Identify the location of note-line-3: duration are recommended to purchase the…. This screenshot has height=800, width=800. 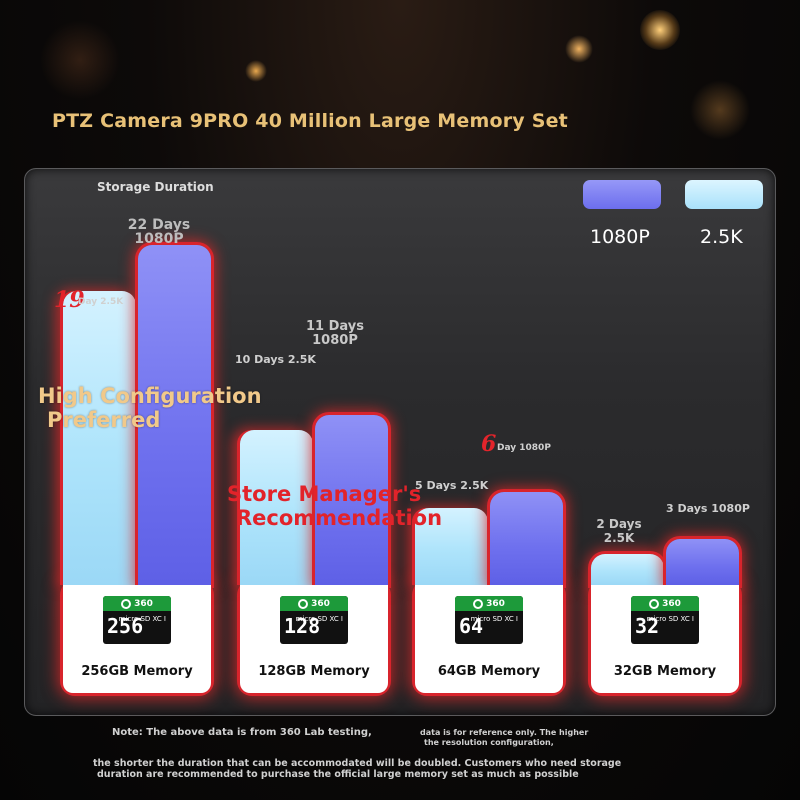
(338, 774).